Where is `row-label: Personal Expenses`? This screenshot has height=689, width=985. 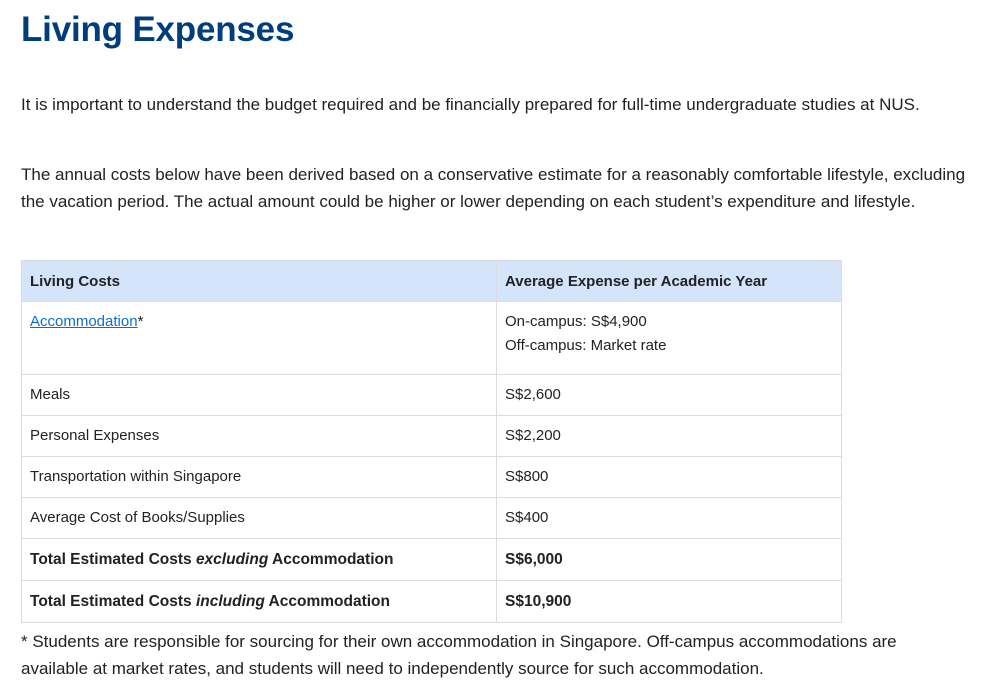
row-label: Personal Expenses is located at coordinates (259, 436).